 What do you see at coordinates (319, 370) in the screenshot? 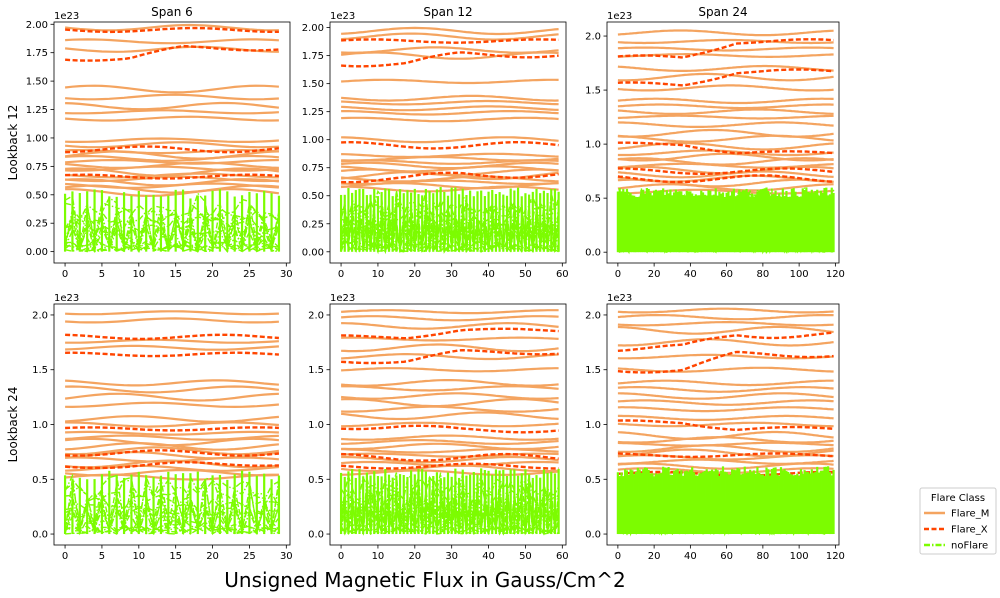
I see `y-tick: 1.5` at bounding box center [319, 370].